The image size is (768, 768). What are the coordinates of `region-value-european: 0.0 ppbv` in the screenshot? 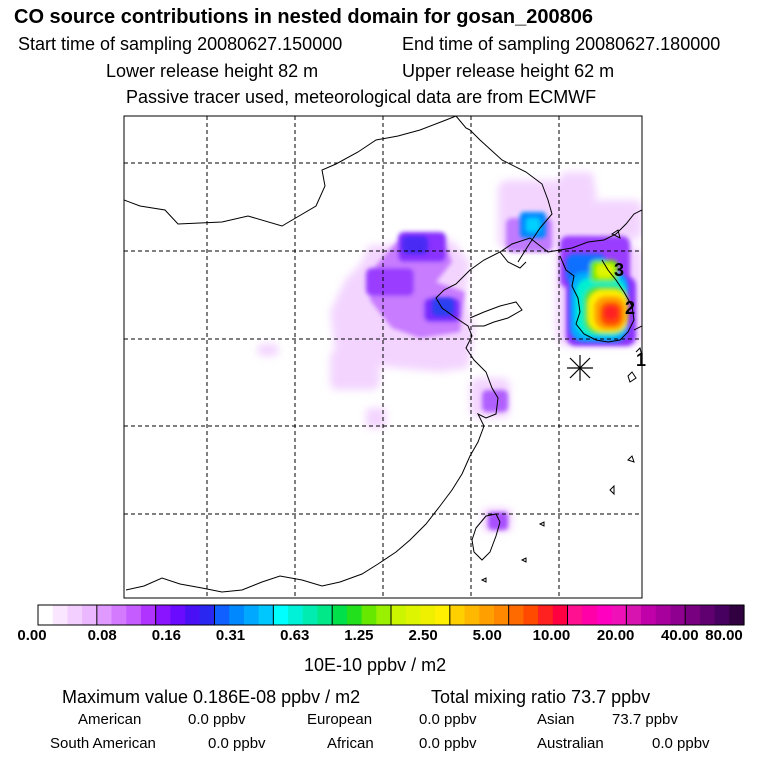 It's located at (448, 719).